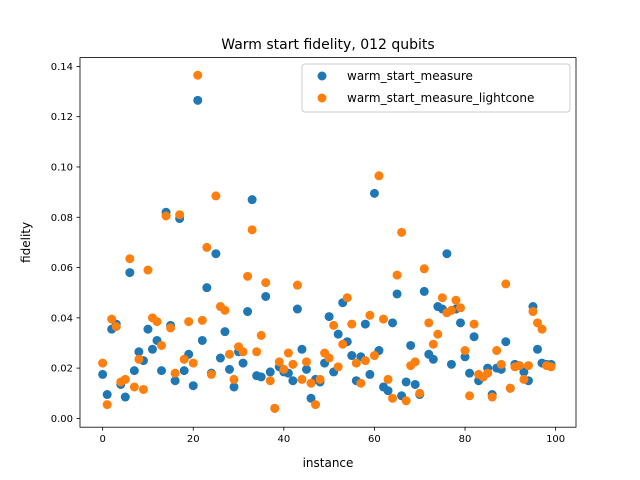  I want to click on x-axis: 0 20 40 60 80 100, so click(332, 436).